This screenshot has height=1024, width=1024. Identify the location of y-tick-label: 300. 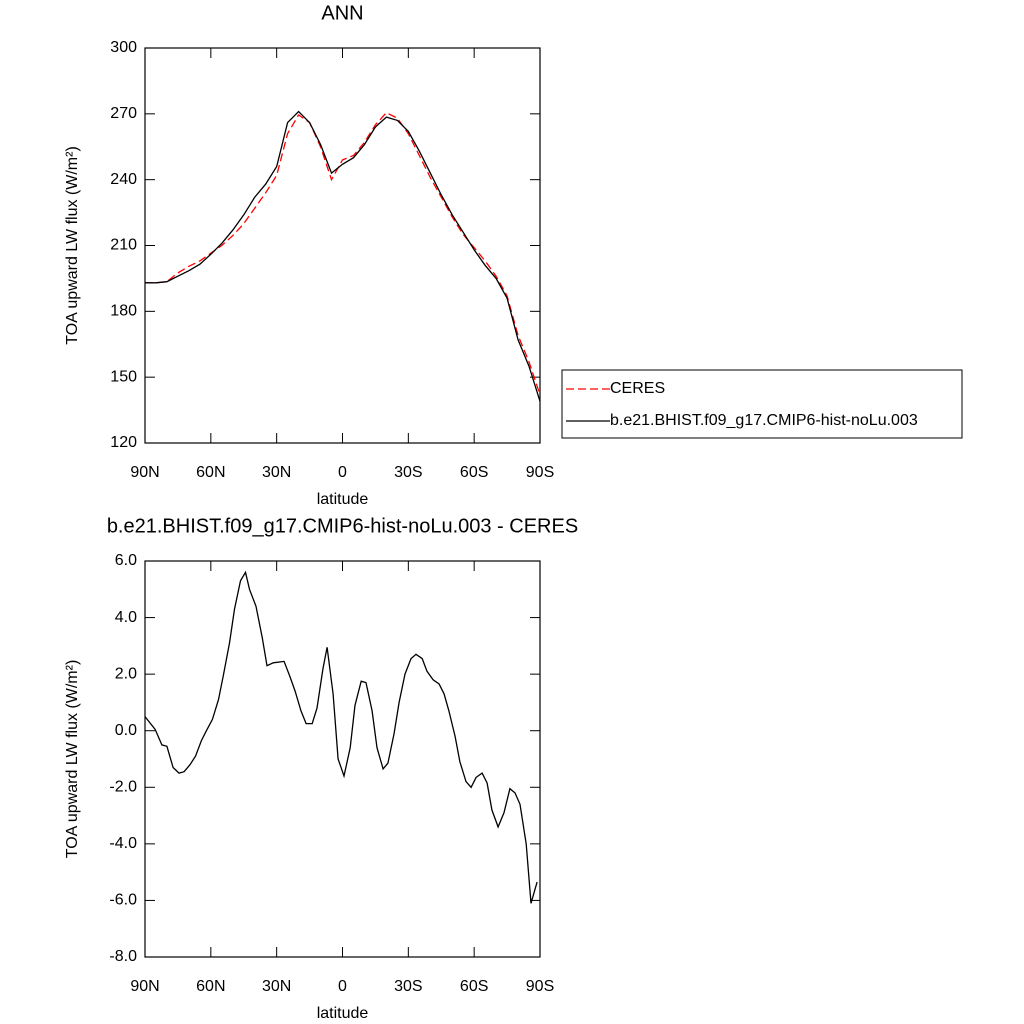
(123, 47).